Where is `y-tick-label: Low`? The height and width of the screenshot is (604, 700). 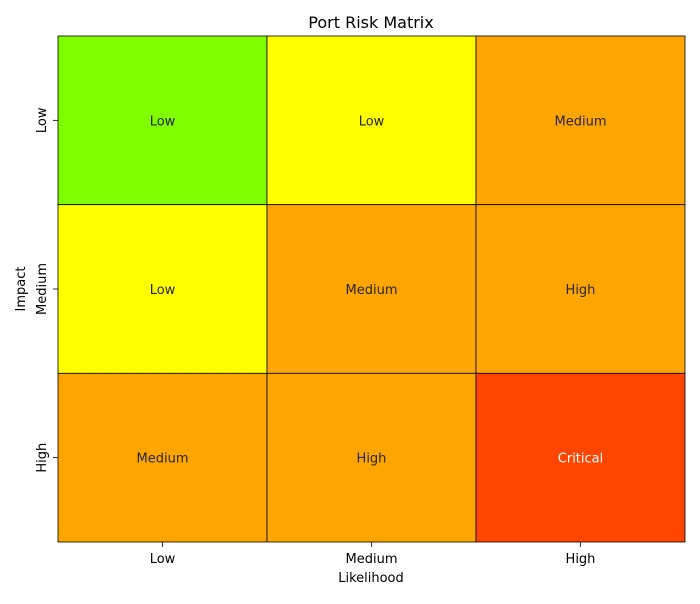
y-tick-label: Low is located at coordinates (42, 120).